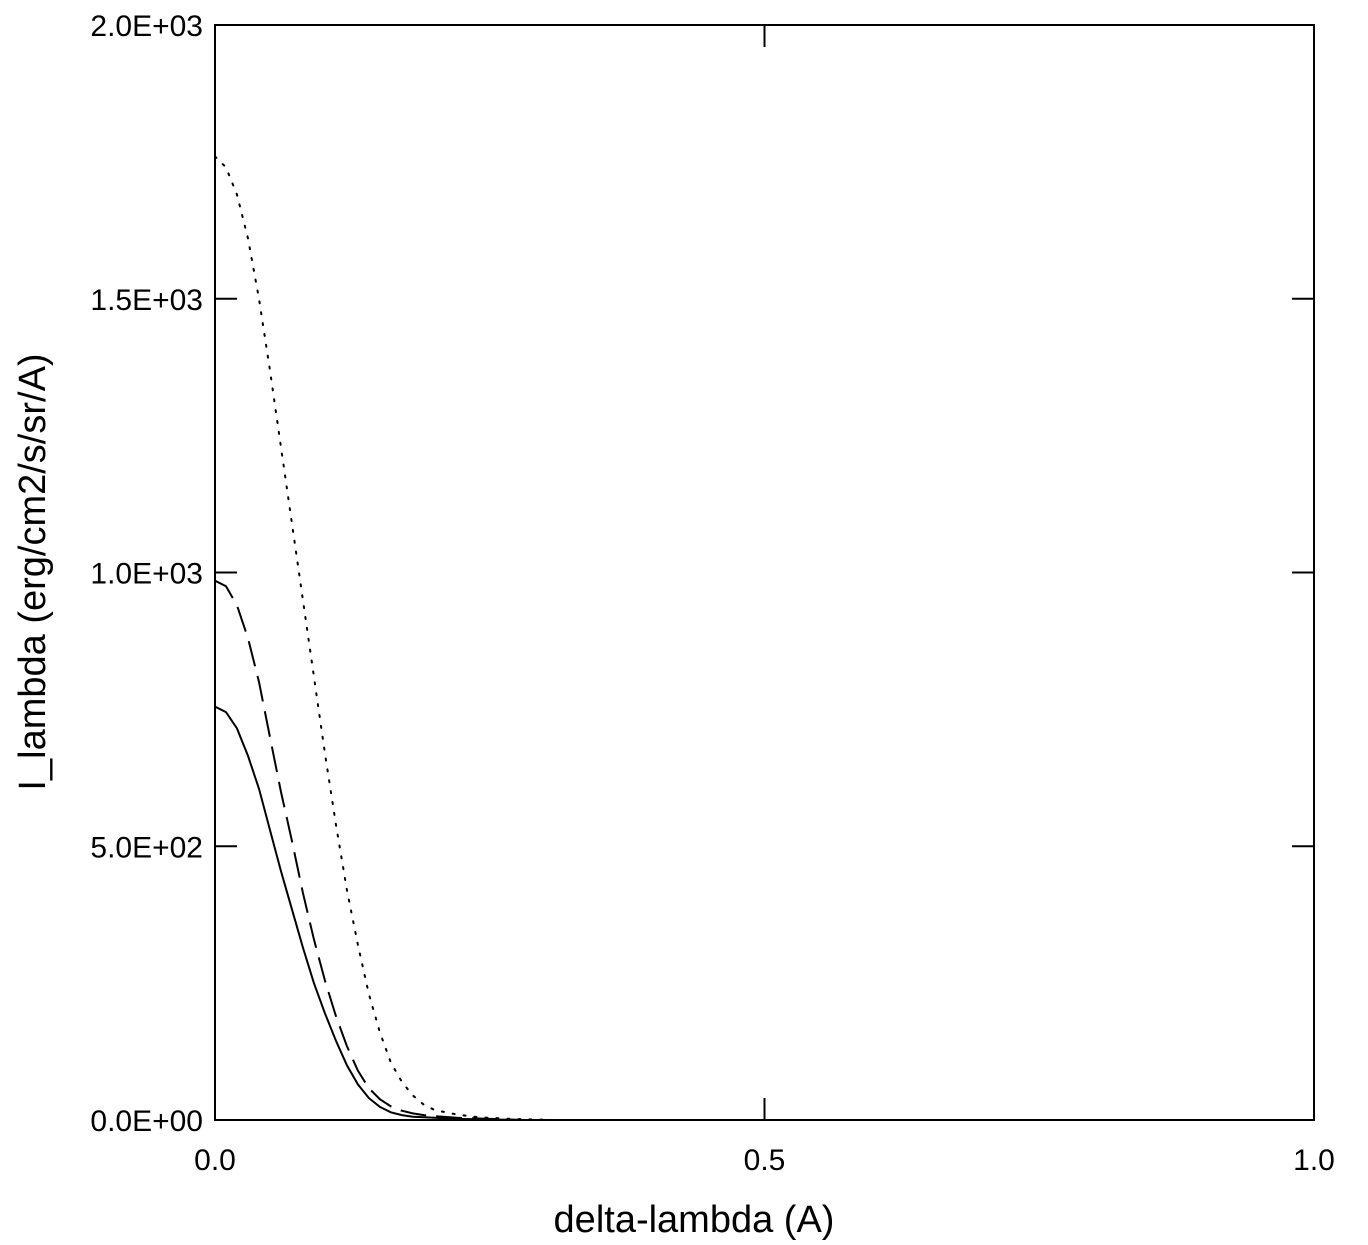 This screenshot has height=1245, width=1368. I want to click on x-axis-label: delta-lambda (A), so click(694, 1220).